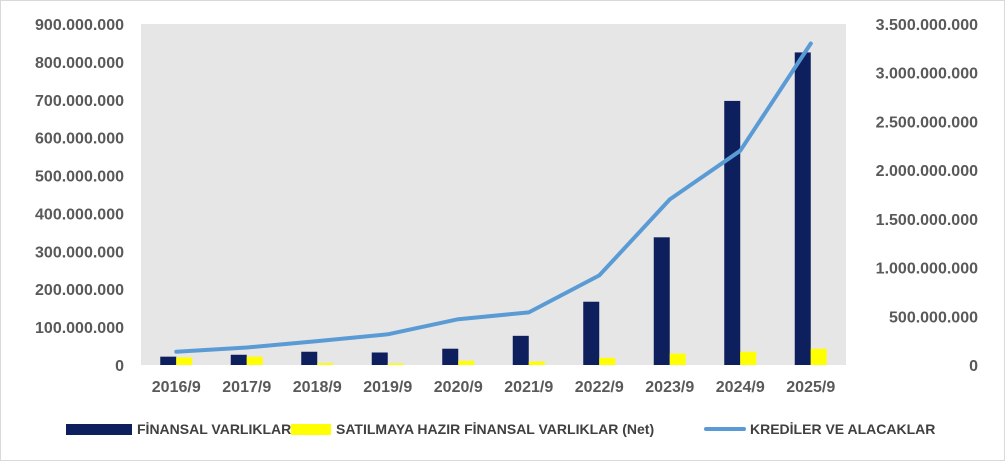 The image size is (1005, 461). Describe the element at coordinates (732, 233) in the screenshot. I see `bar-finansal-2024/9` at that location.